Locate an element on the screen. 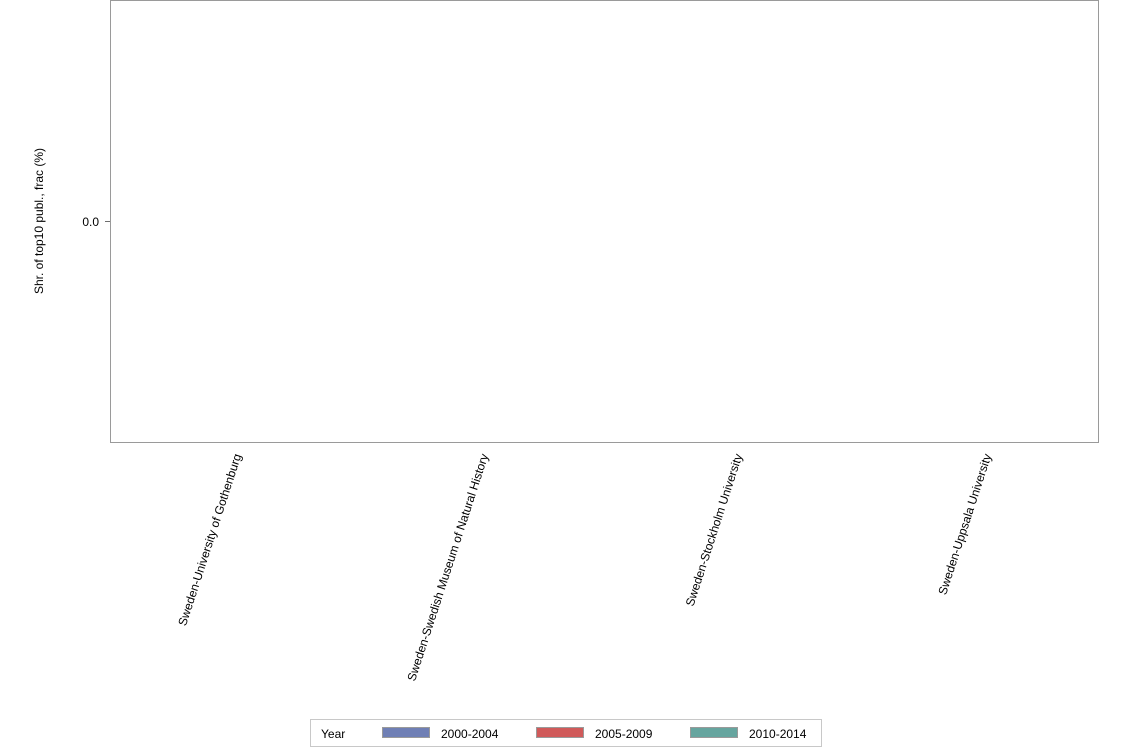 The width and height of the screenshot is (1134, 756). legend-title: Year is located at coordinates (333, 734).